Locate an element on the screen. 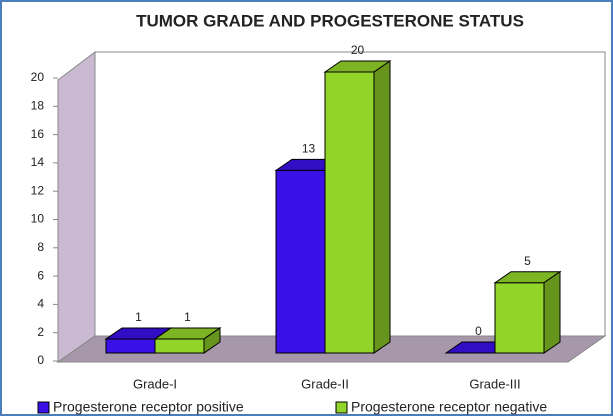 The image size is (613, 416). legend-label: Progesterone receptor positive is located at coordinates (148, 407).